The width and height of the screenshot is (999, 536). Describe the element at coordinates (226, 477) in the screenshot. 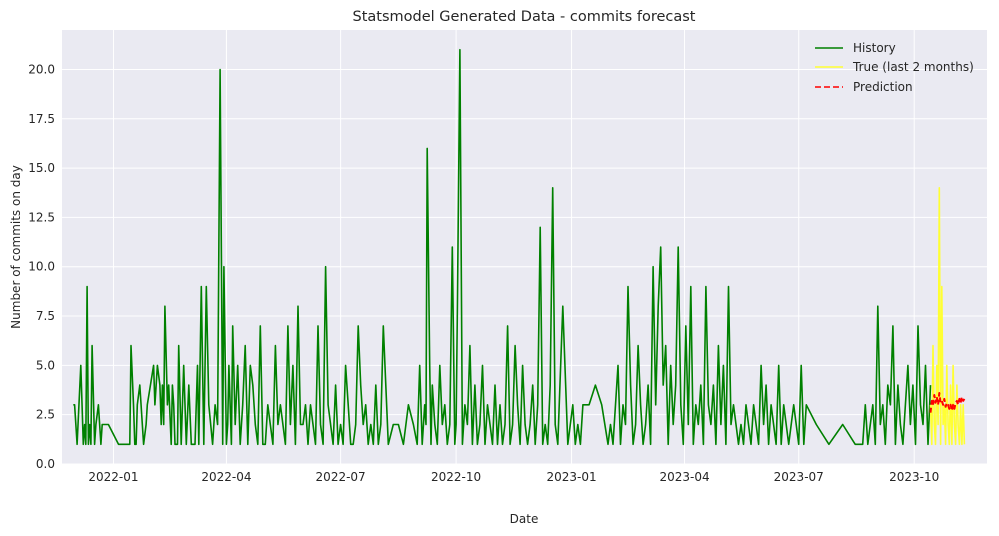

I see `x-tick-label: 2022-04` at that location.